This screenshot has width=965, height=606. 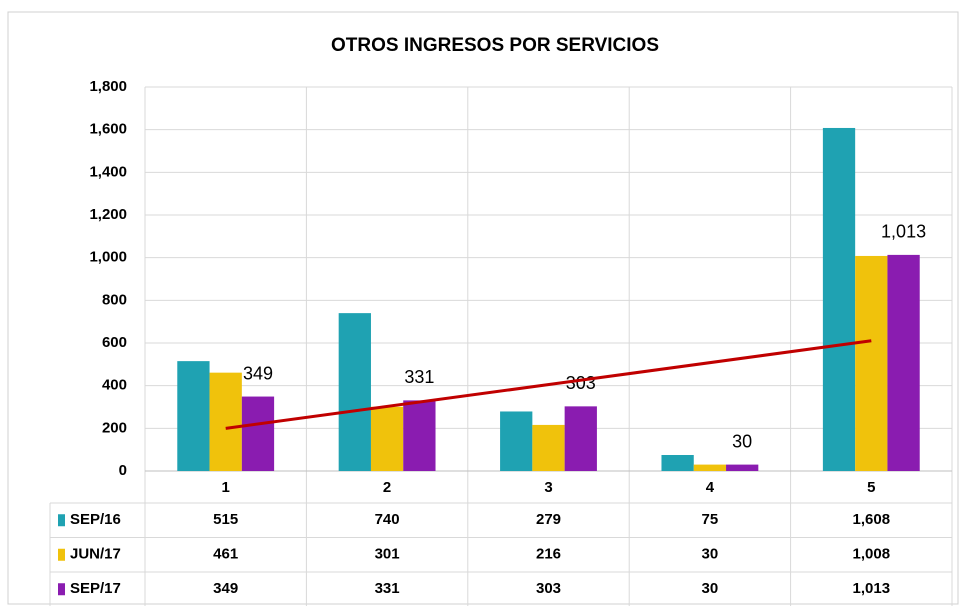 I want to click on table-cell: 1,608, so click(x=872, y=519).